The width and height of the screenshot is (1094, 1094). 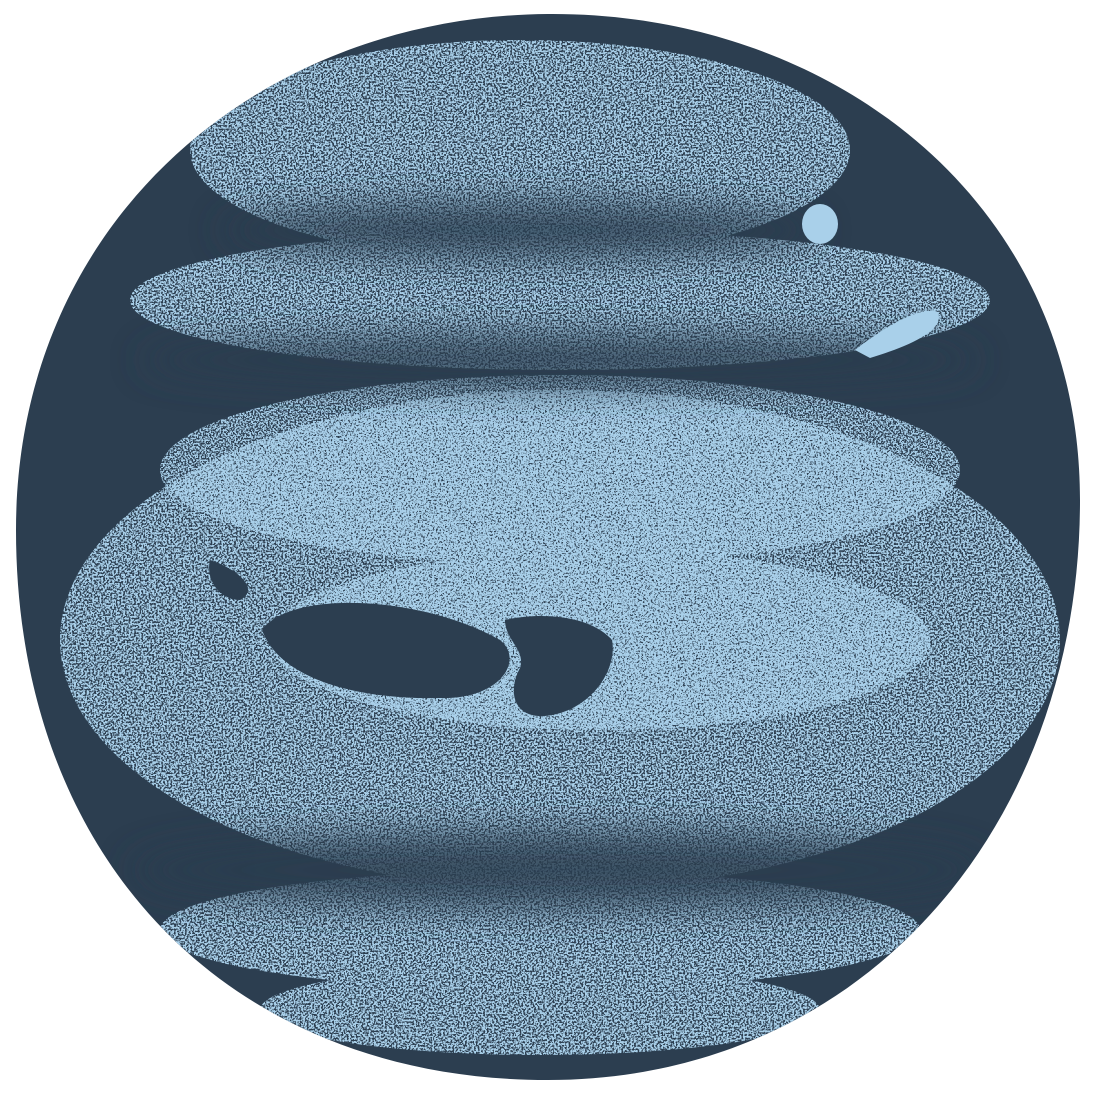 I want to click on dark-spot, so click(x=411, y=638).